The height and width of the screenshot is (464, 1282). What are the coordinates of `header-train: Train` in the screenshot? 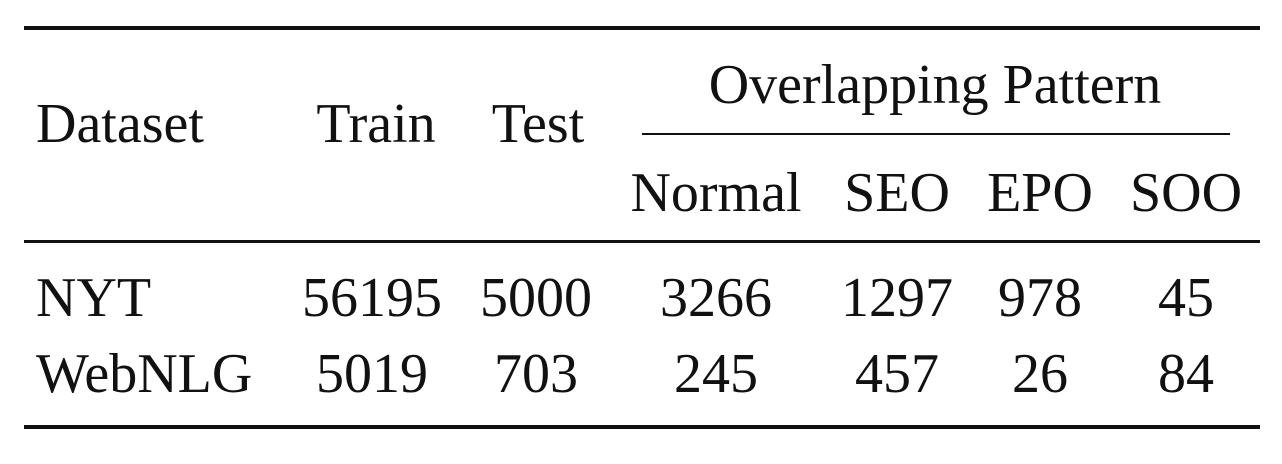 It's located at (376, 124).